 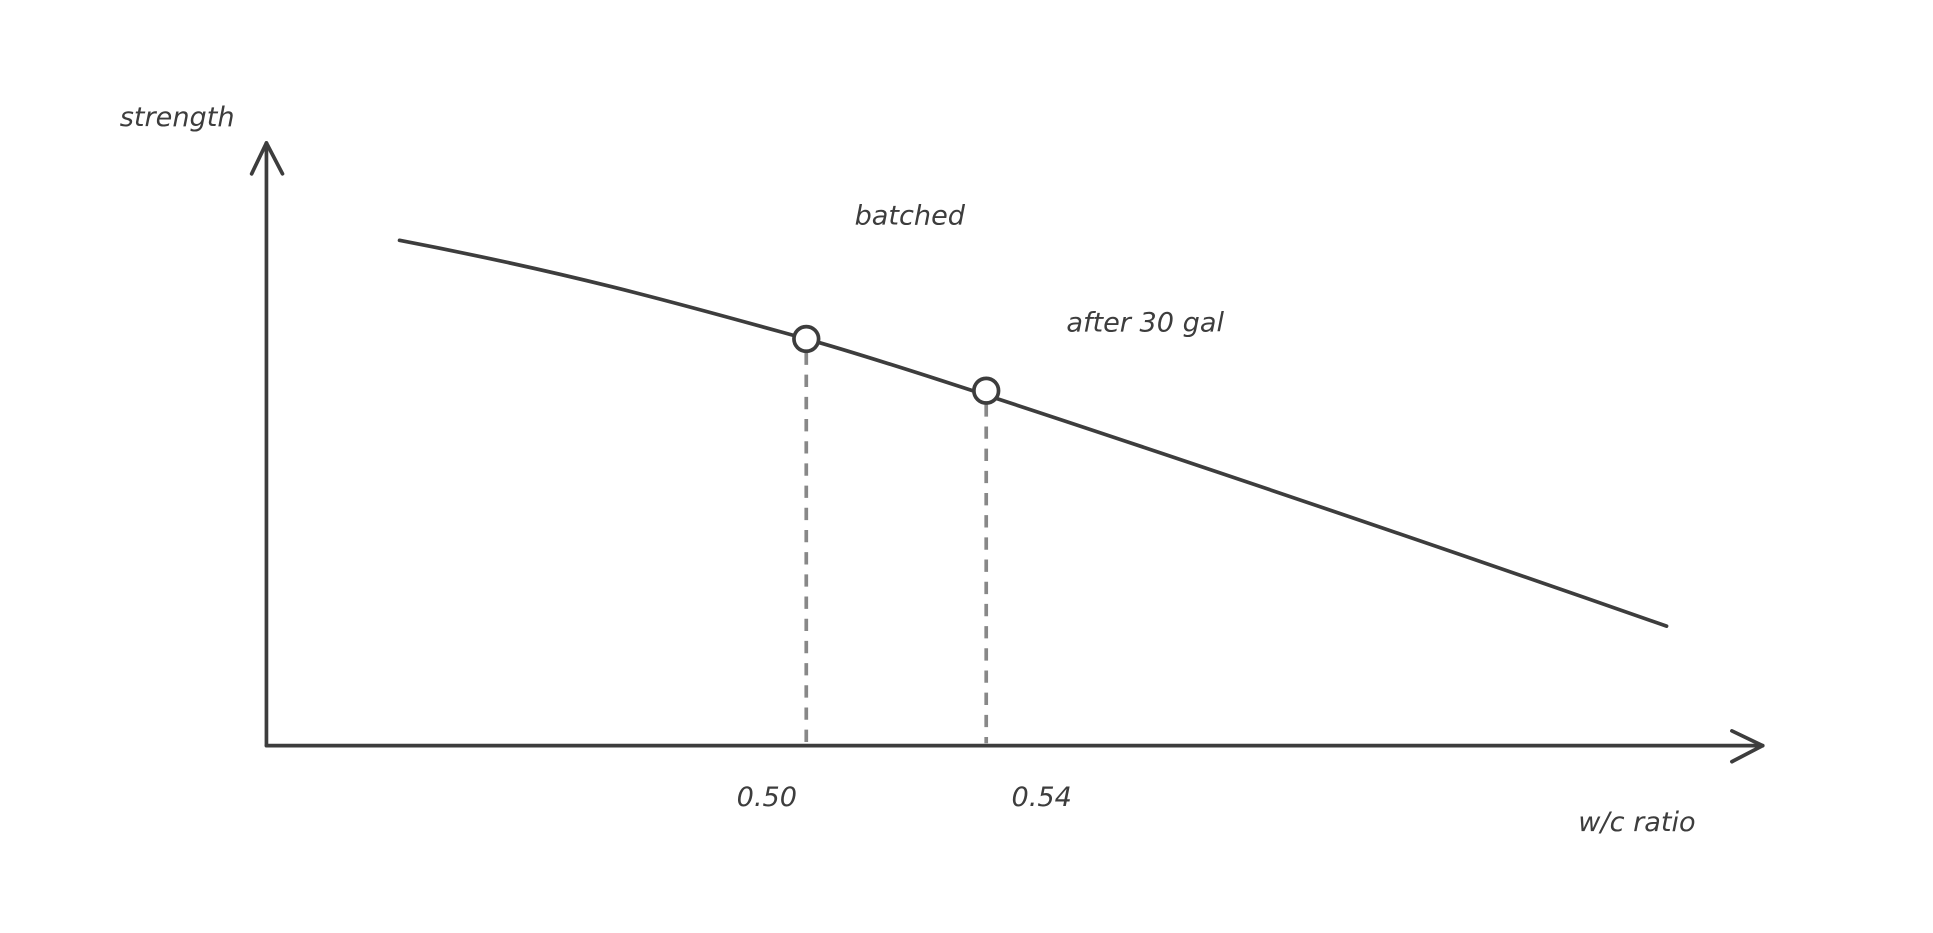 What do you see at coordinates (177, 117) in the screenshot?
I see `y-axis-label: strength` at bounding box center [177, 117].